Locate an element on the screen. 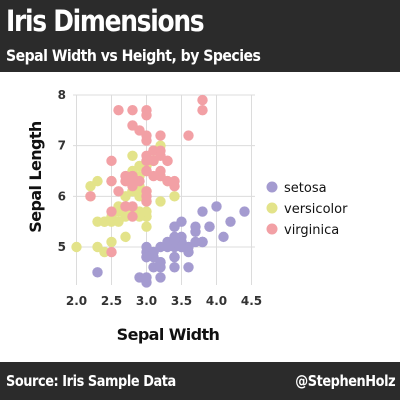 This screenshot has height=400, width=400. chart-title: Iris Dimensions is located at coordinates (105, 21).